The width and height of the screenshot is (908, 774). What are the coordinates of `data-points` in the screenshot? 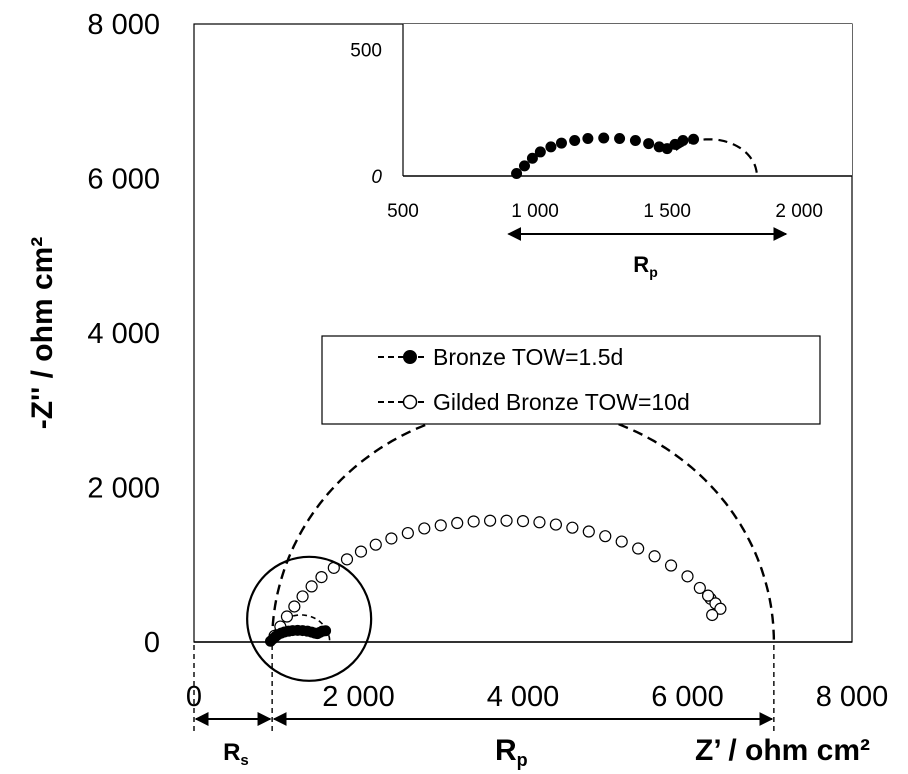 It's located at (495, 580).